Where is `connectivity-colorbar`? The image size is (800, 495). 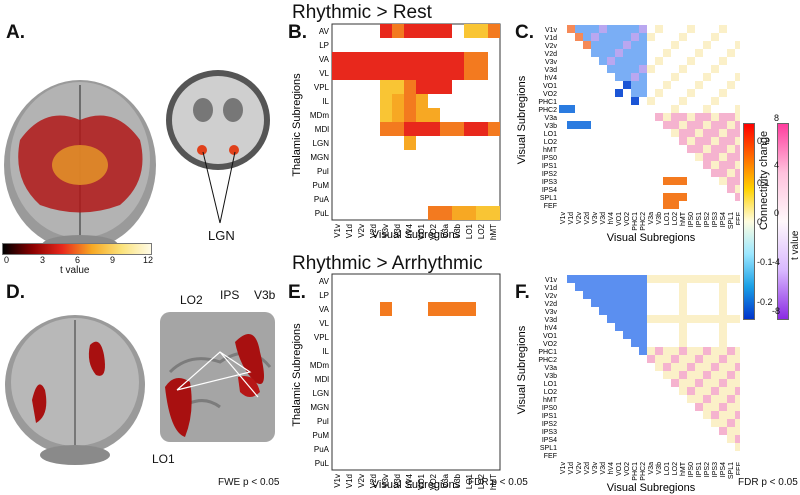
connectivity-colorbar is located at coordinates (749, 221).